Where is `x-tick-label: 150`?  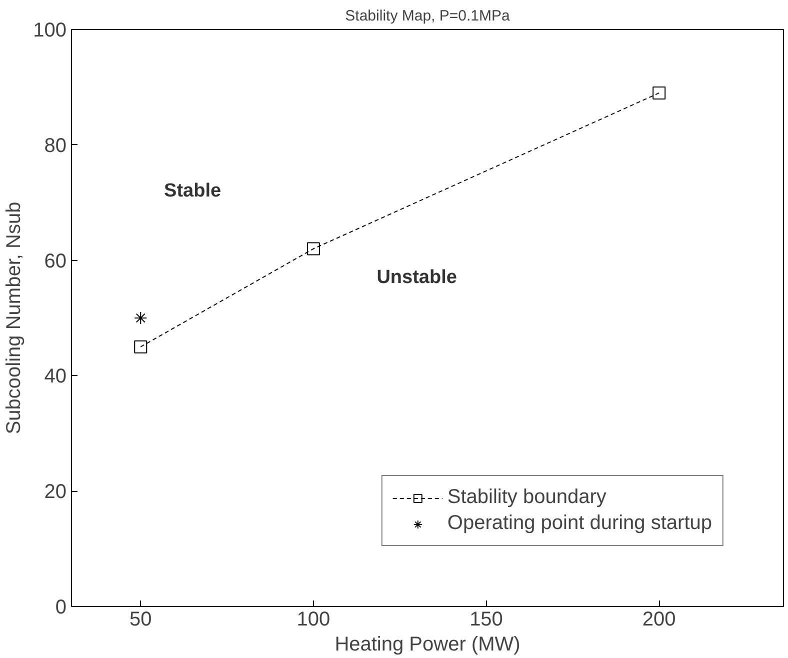 x-tick-label: 150 is located at coordinates (486, 619).